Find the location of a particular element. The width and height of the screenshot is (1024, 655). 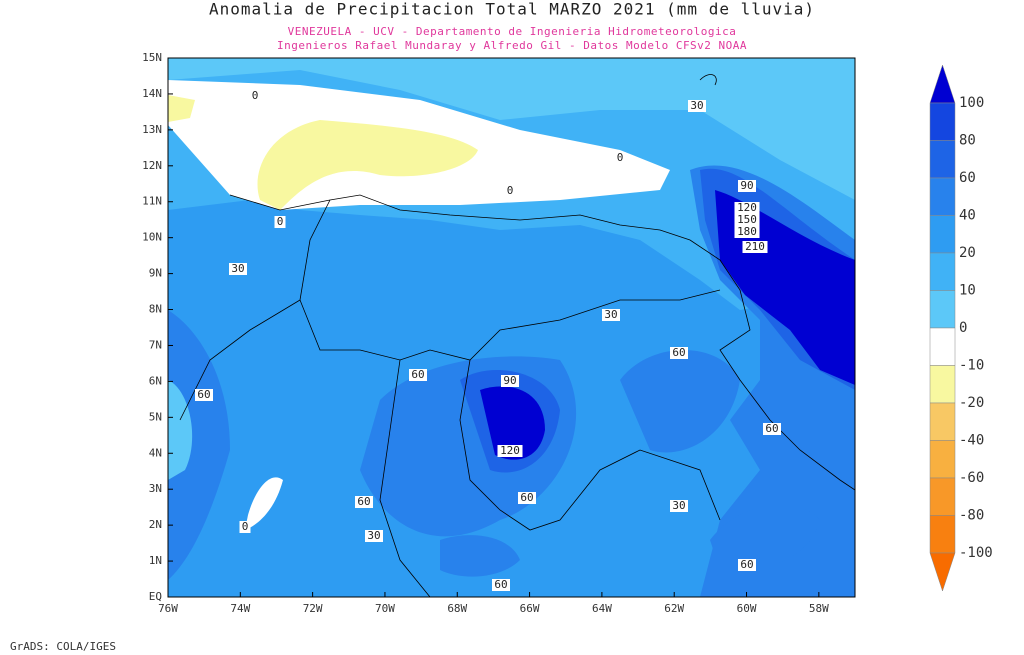

colorbar-label: 20 is located at coordinates (967, 253).